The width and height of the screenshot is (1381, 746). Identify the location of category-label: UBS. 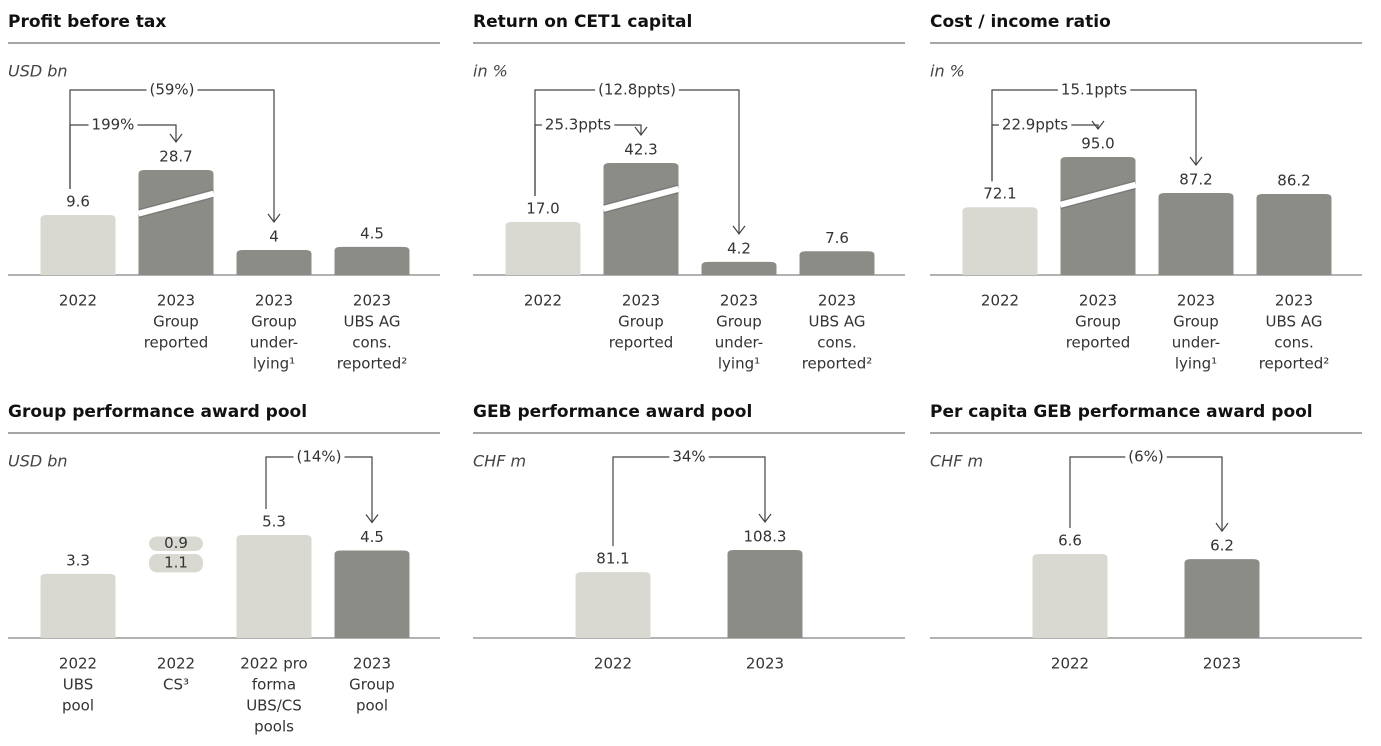
(78, 685).